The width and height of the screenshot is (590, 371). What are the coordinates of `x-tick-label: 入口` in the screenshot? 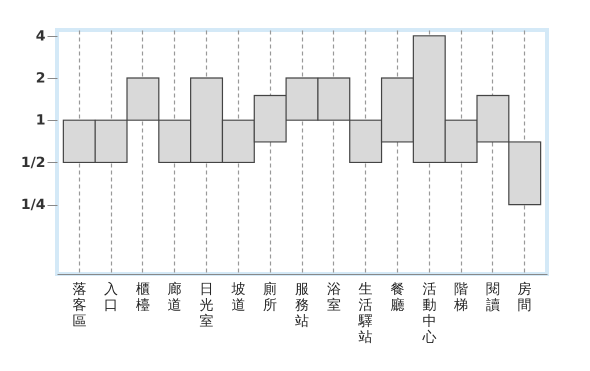 It's located at (111, 298).